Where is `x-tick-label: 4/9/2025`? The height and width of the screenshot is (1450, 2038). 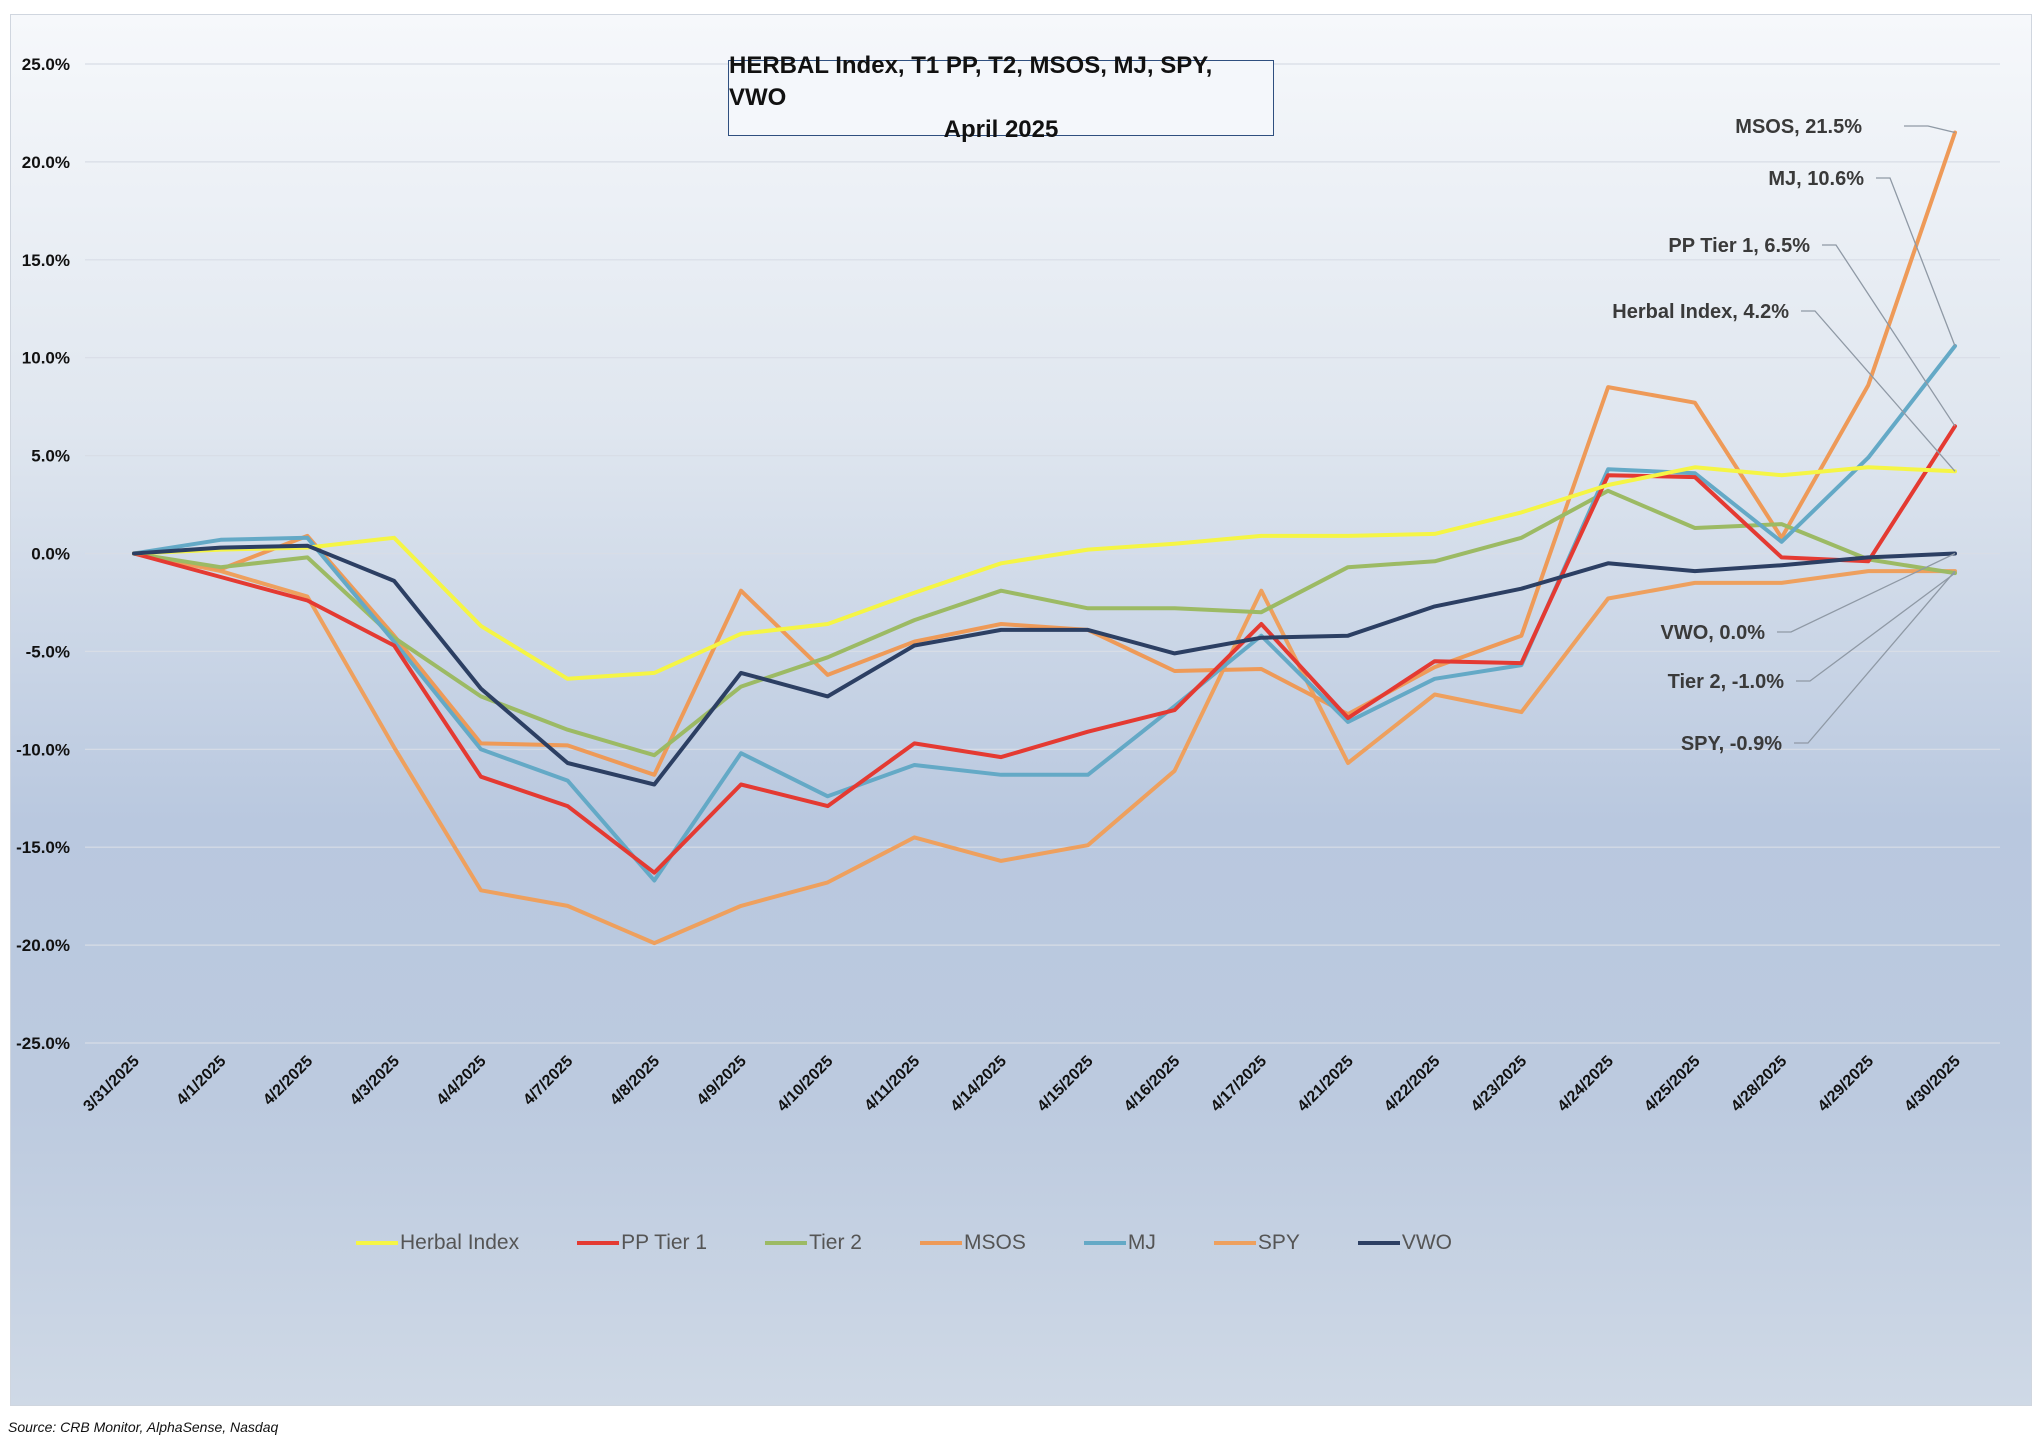
x-tick-label: 4/9/2025 is located at coordinates (722, 1081).